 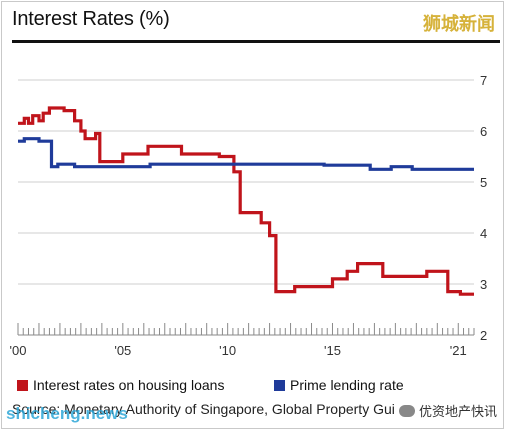 I want to click on legend-item-housing: Interest rates on housing loans, so click(x=120, y=385).